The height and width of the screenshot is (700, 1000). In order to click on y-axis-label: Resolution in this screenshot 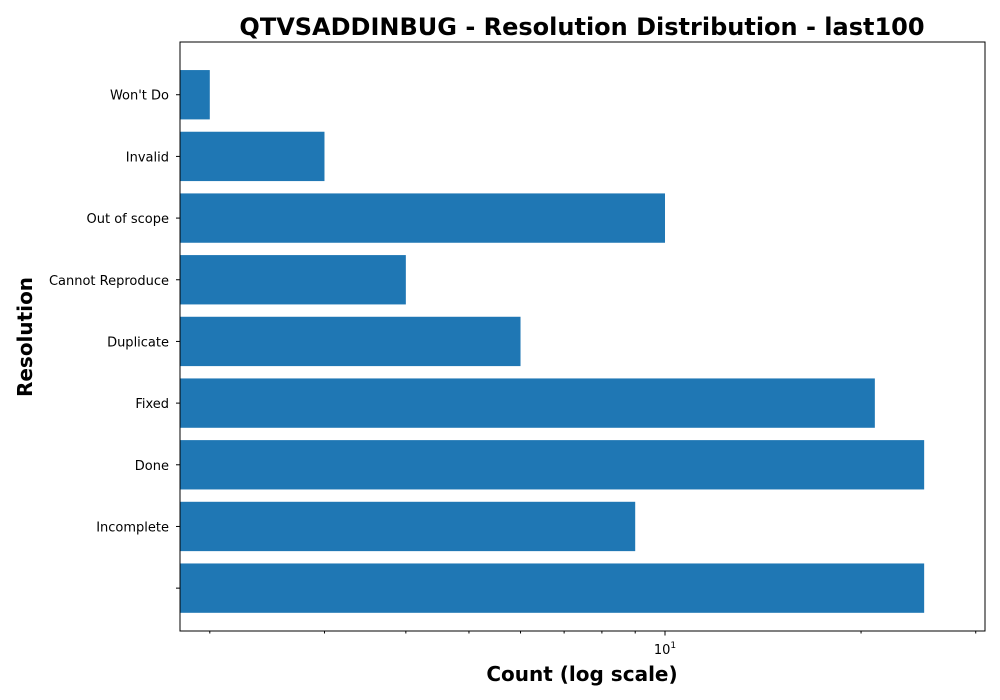, I will do `click(25, 337)`.